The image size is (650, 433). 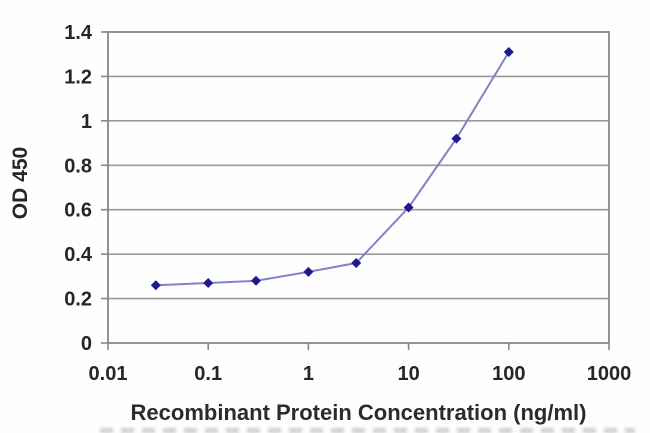 I want to click on x-tick-label: 1000, so click(x=609, y=374).